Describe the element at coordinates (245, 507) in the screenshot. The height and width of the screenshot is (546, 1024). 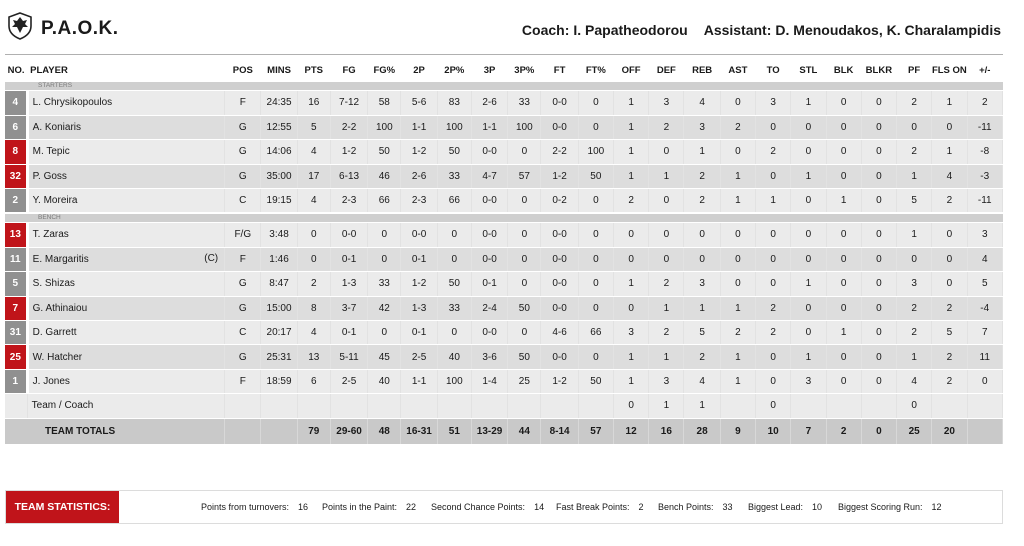
I see `team-stat-label: Points from turnovers:` at that location.